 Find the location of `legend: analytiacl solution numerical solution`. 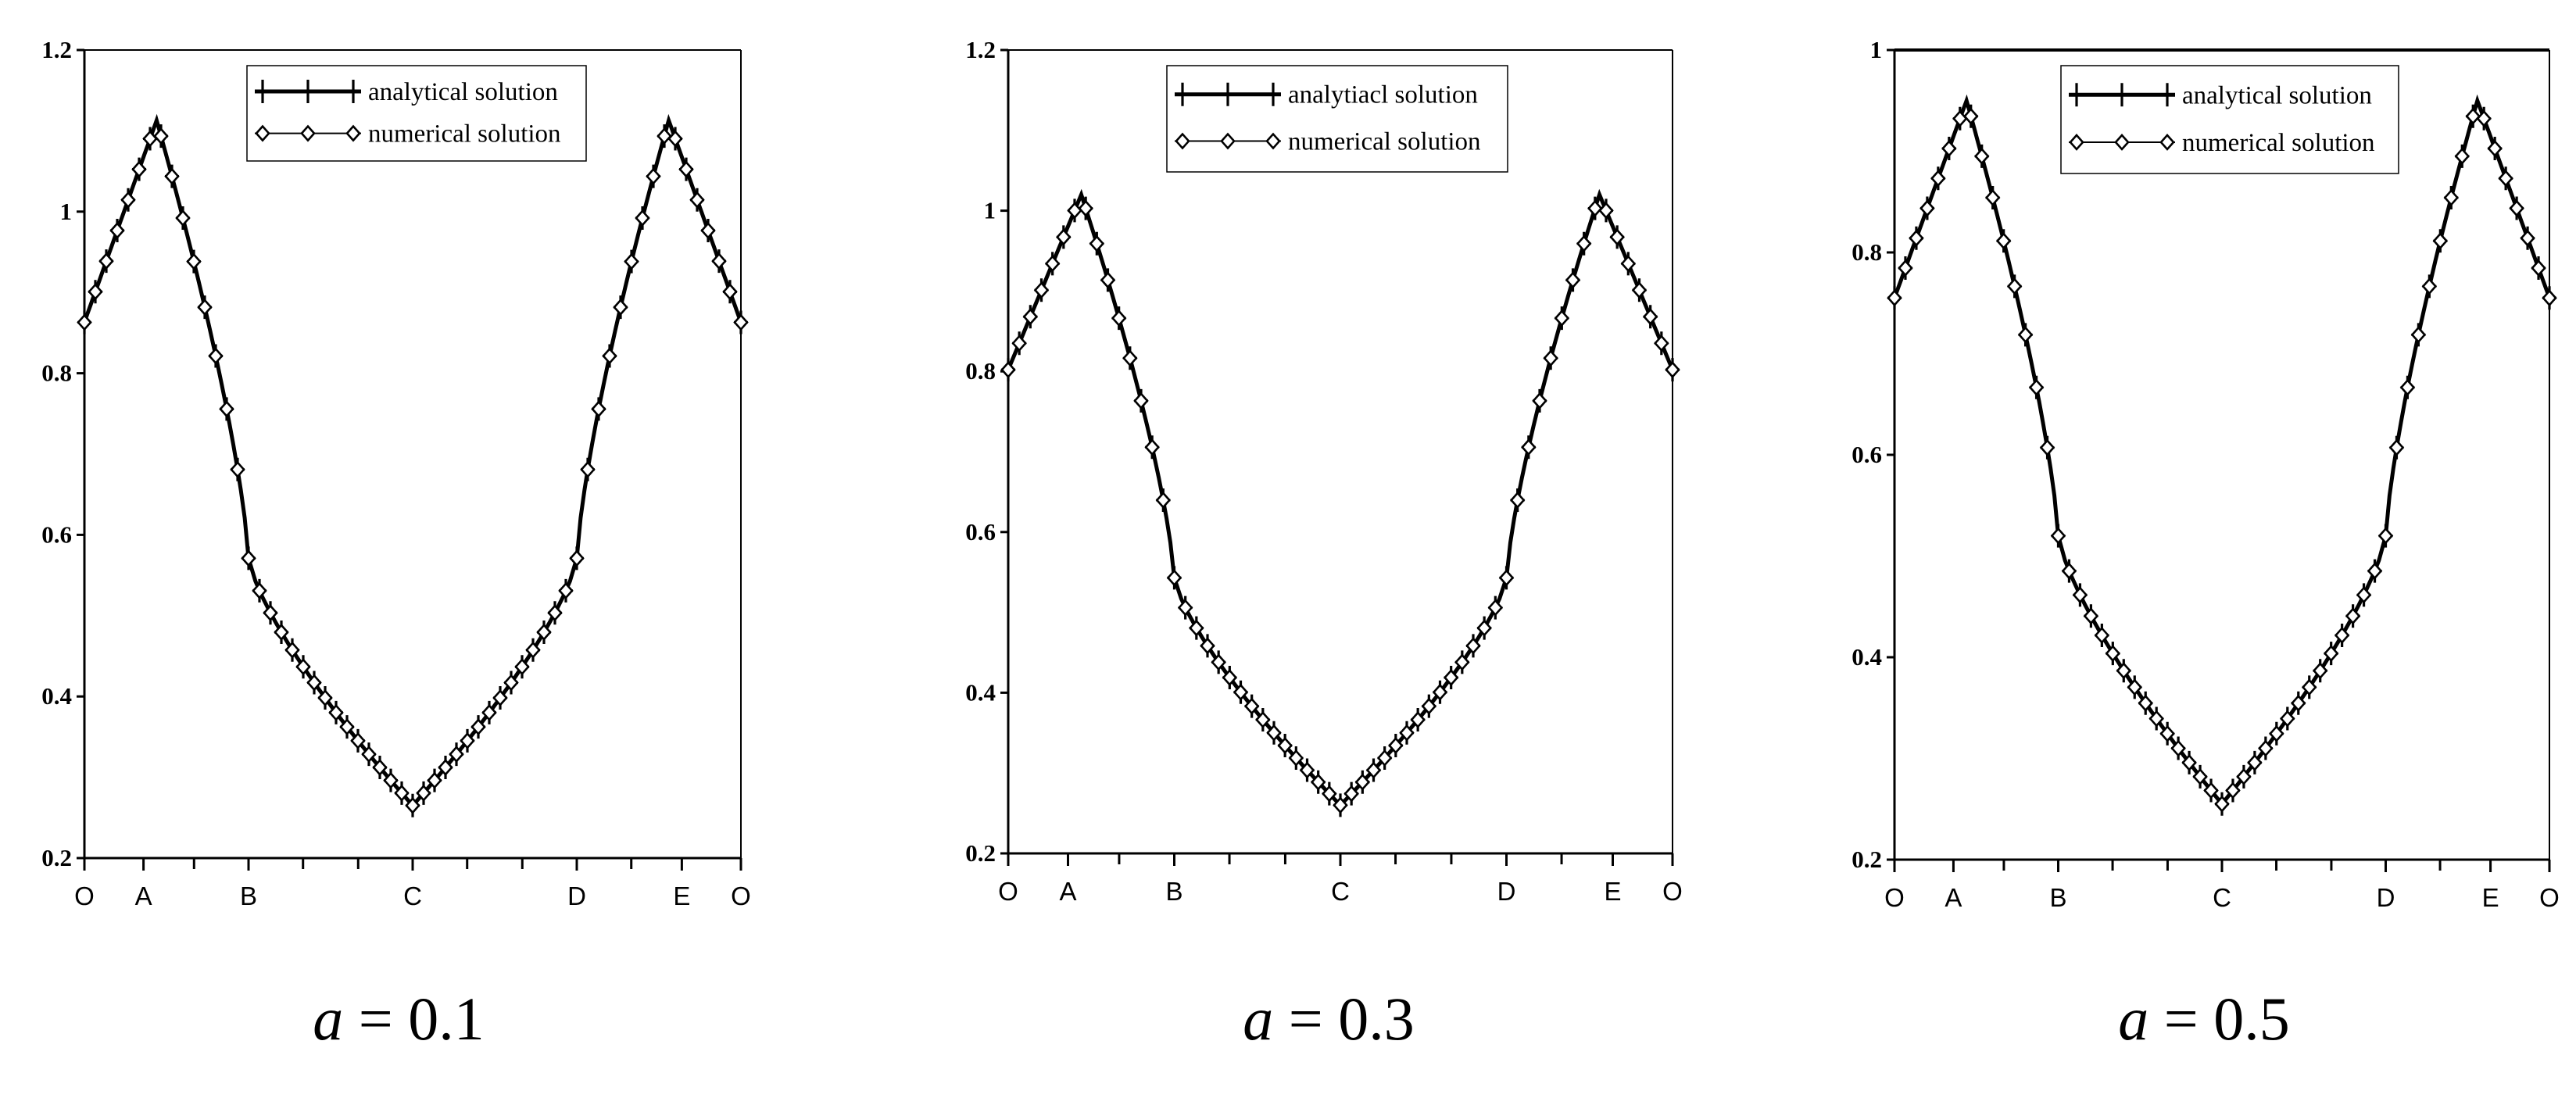

legend: analytiacl solution numerical solution is located at coordinates (1337, 119).